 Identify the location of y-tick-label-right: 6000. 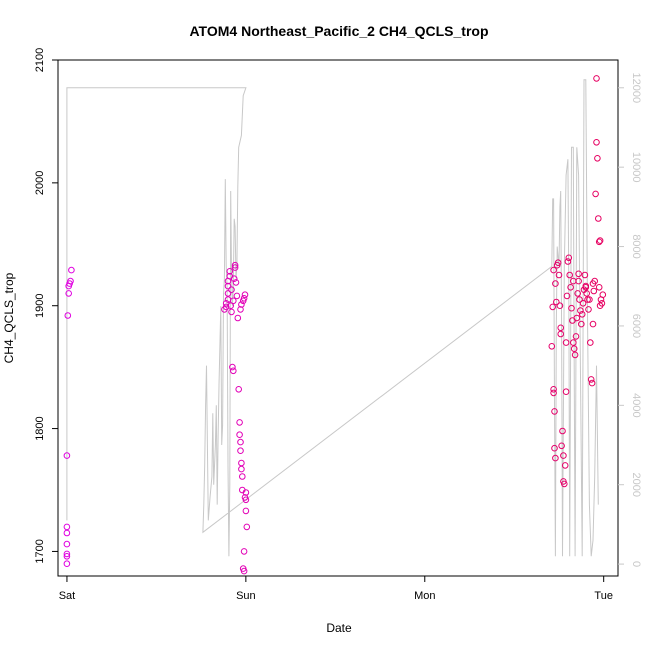
(636, 326).